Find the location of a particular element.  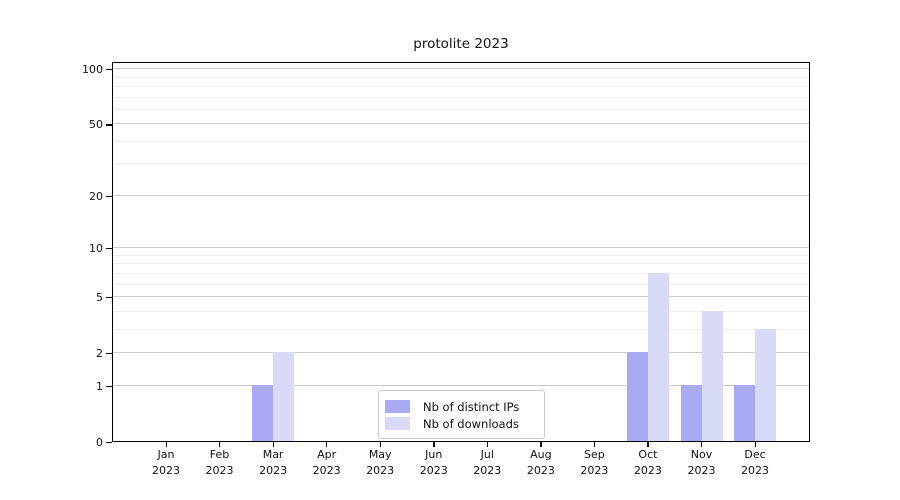

bar-downloads-dec is located at coordinates (766, 385).